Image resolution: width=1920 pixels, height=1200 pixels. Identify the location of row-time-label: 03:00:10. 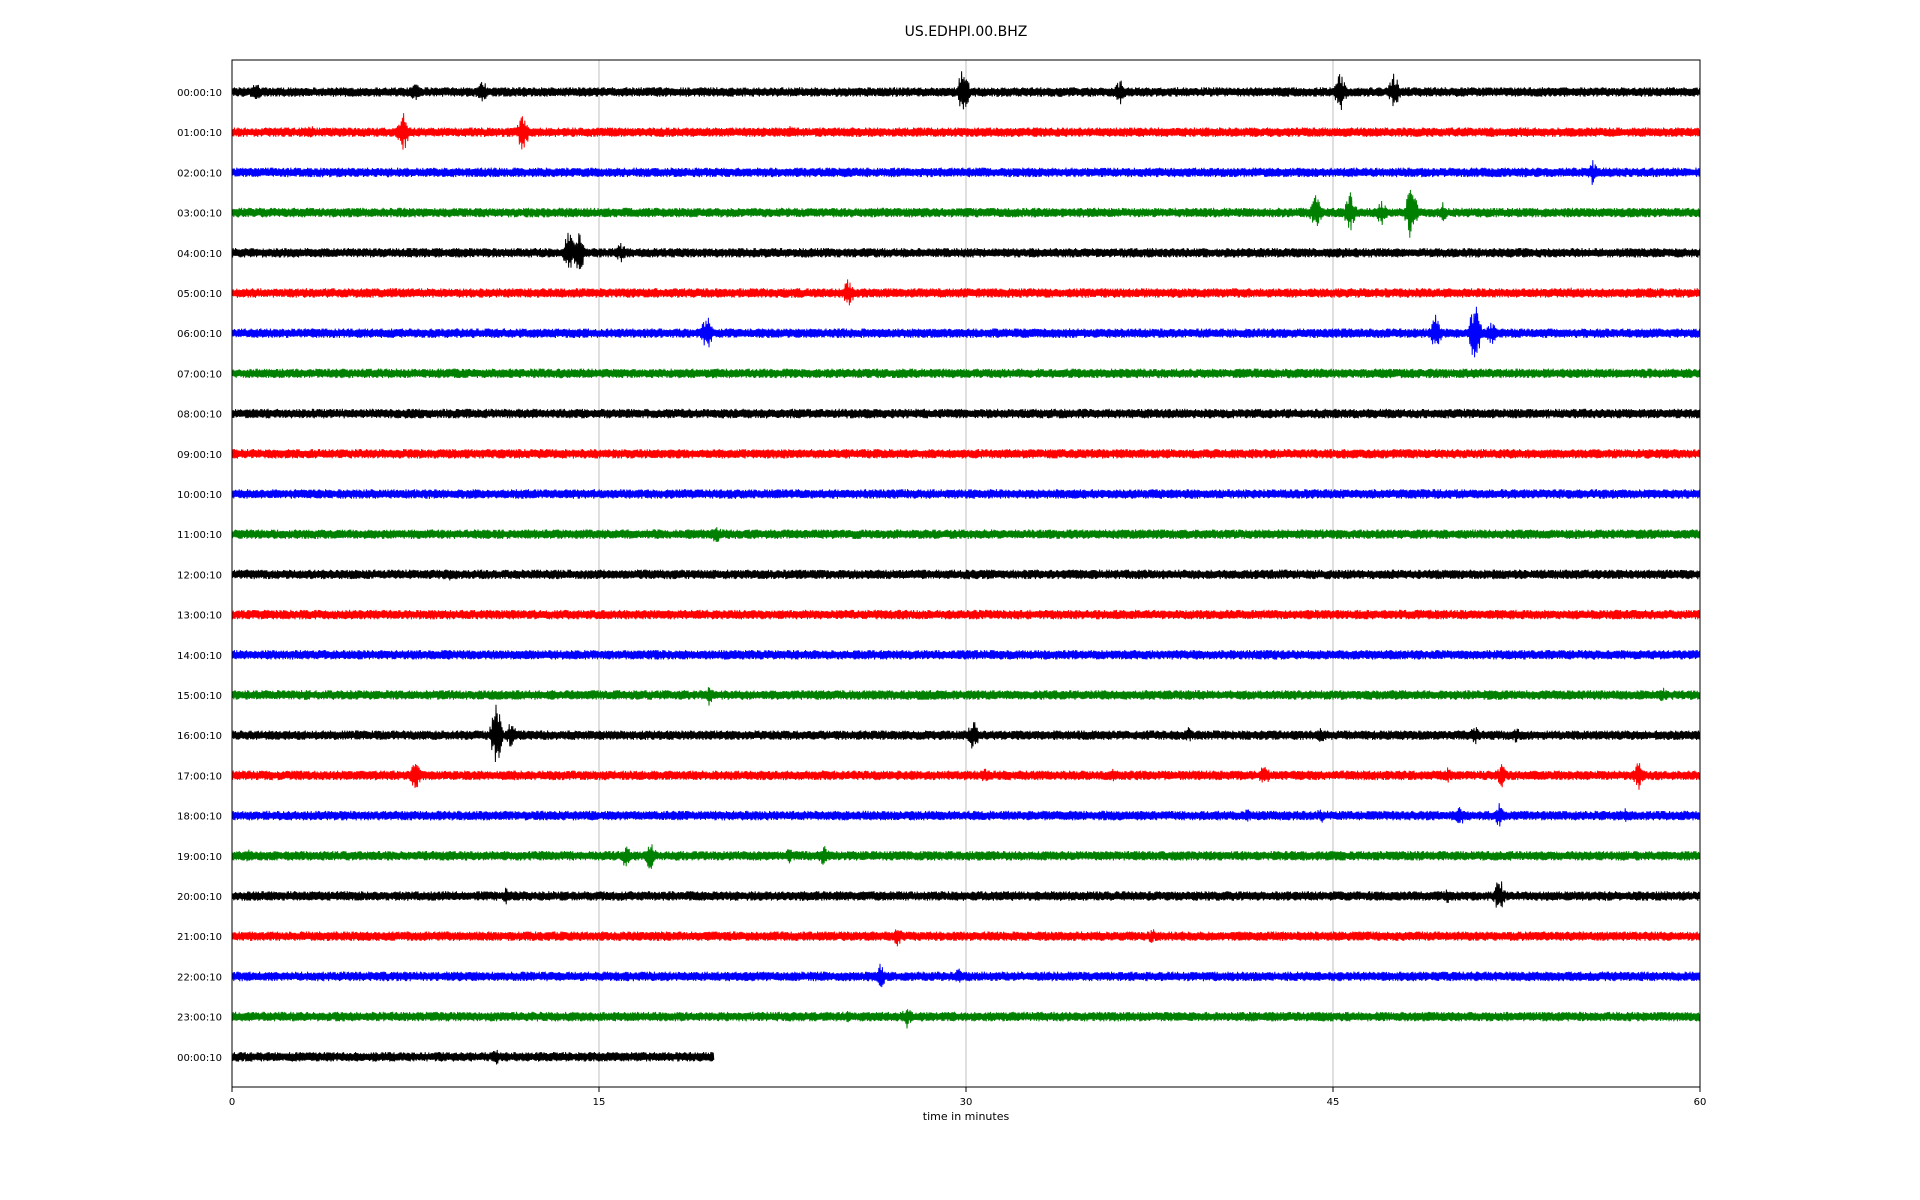
(199, 214).